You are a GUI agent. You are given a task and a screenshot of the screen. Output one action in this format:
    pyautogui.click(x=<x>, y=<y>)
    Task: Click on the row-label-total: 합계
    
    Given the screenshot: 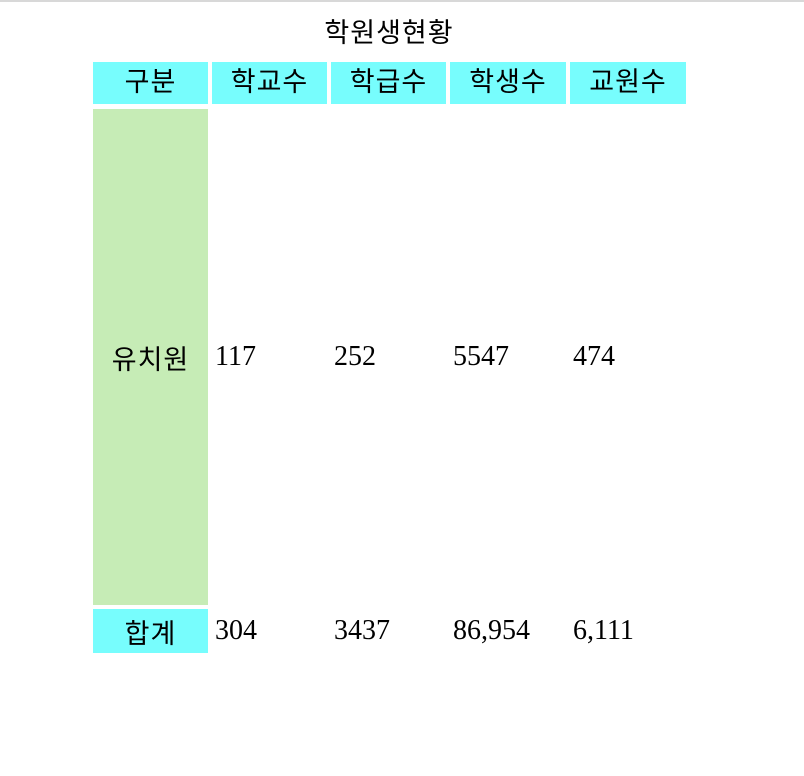 What is the action you would take?
    pyautogui.click(x=150, y=631)
    